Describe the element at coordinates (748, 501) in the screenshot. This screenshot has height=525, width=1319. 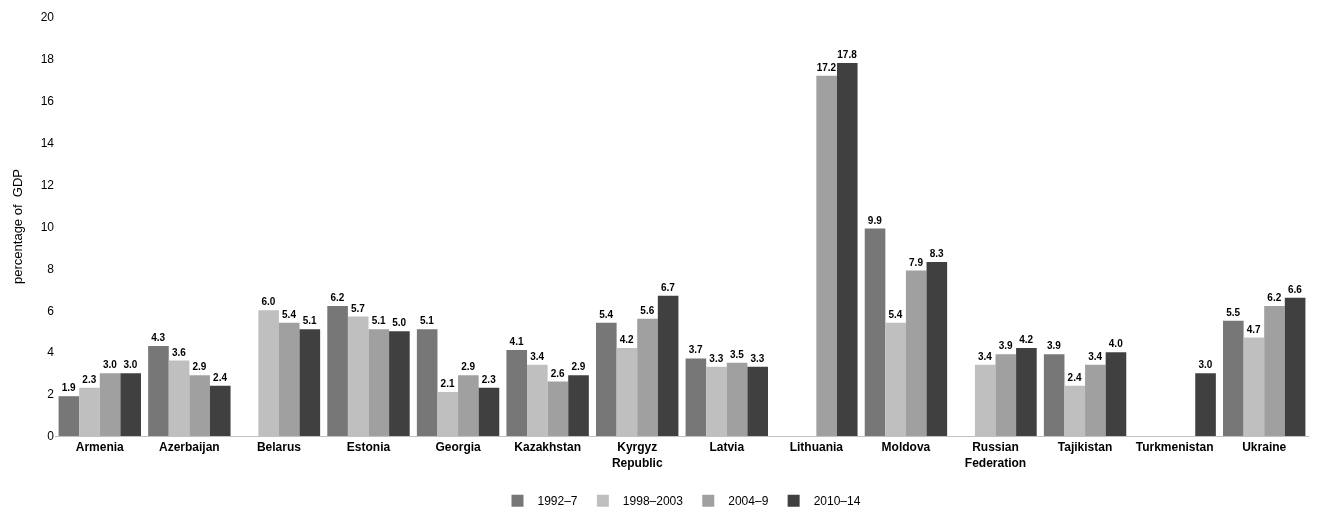
I see `legend-label: 2004–9` at that location.